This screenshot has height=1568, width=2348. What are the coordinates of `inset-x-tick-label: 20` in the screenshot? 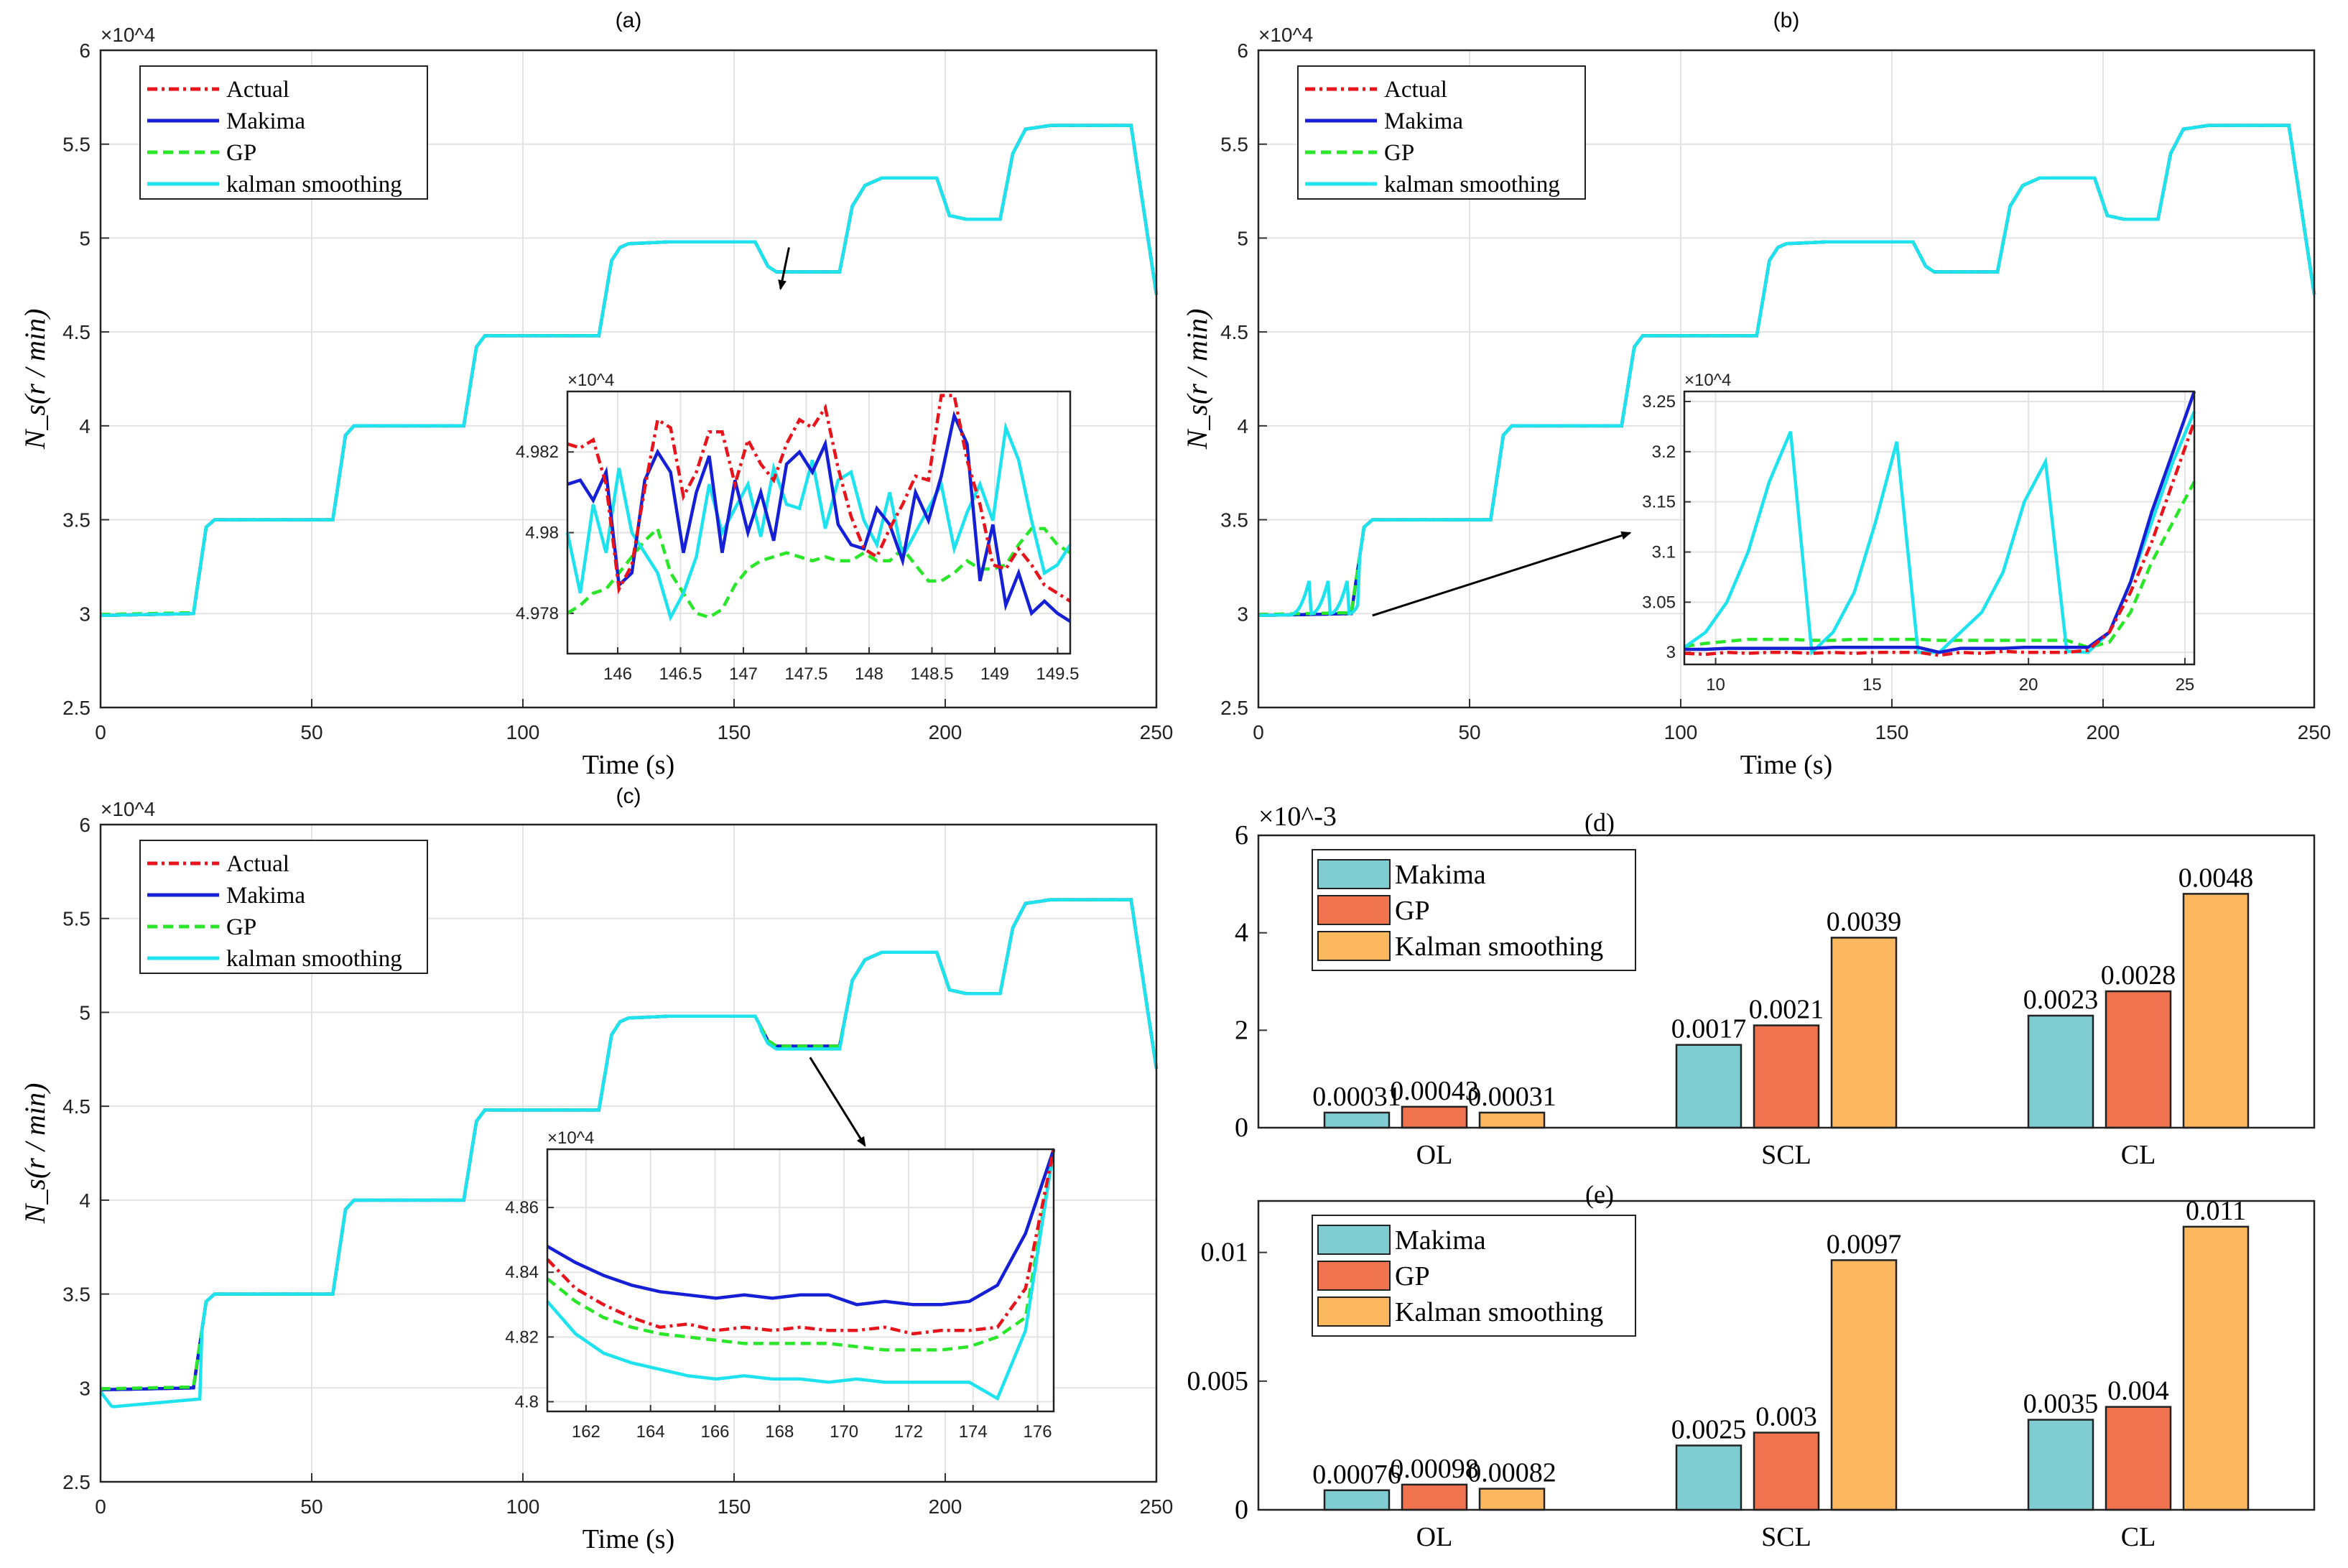 It's located at (2028, 685).